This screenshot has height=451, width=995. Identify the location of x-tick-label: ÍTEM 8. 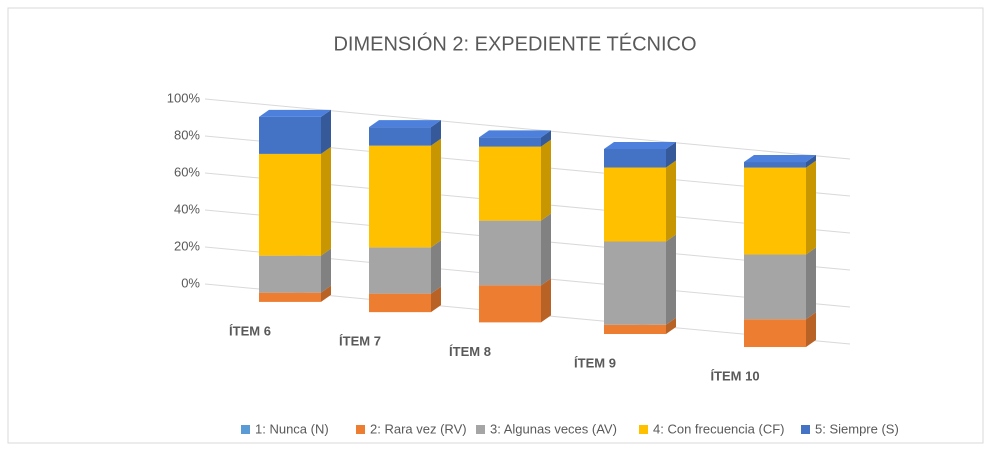
(470, 351).